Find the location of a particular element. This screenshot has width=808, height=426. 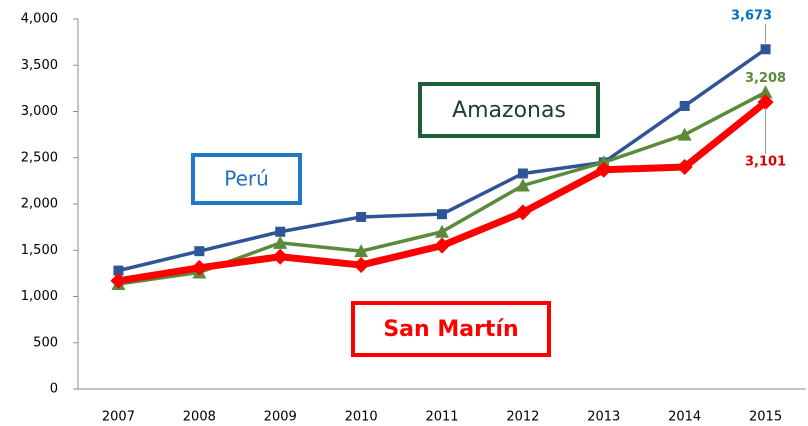

value-label: 3,208 is located at coordinates (765, 78).